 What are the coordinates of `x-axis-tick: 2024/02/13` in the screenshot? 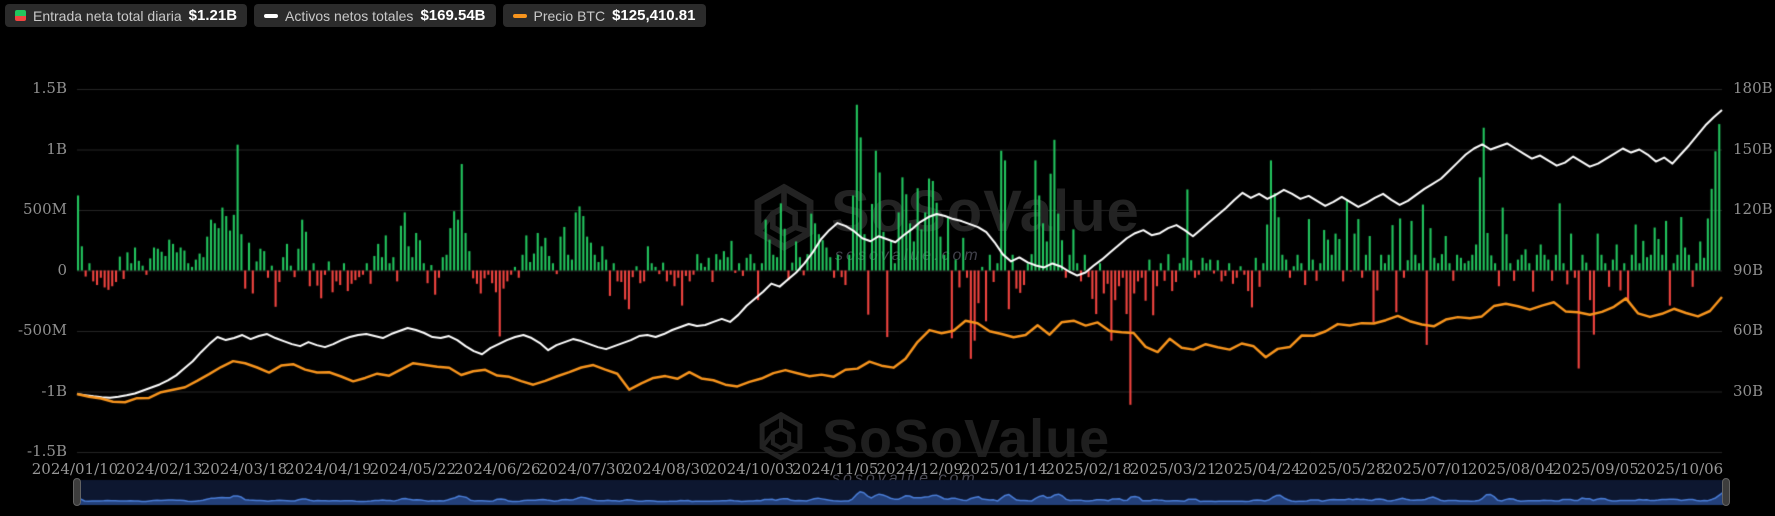 It's located at (159, 469).